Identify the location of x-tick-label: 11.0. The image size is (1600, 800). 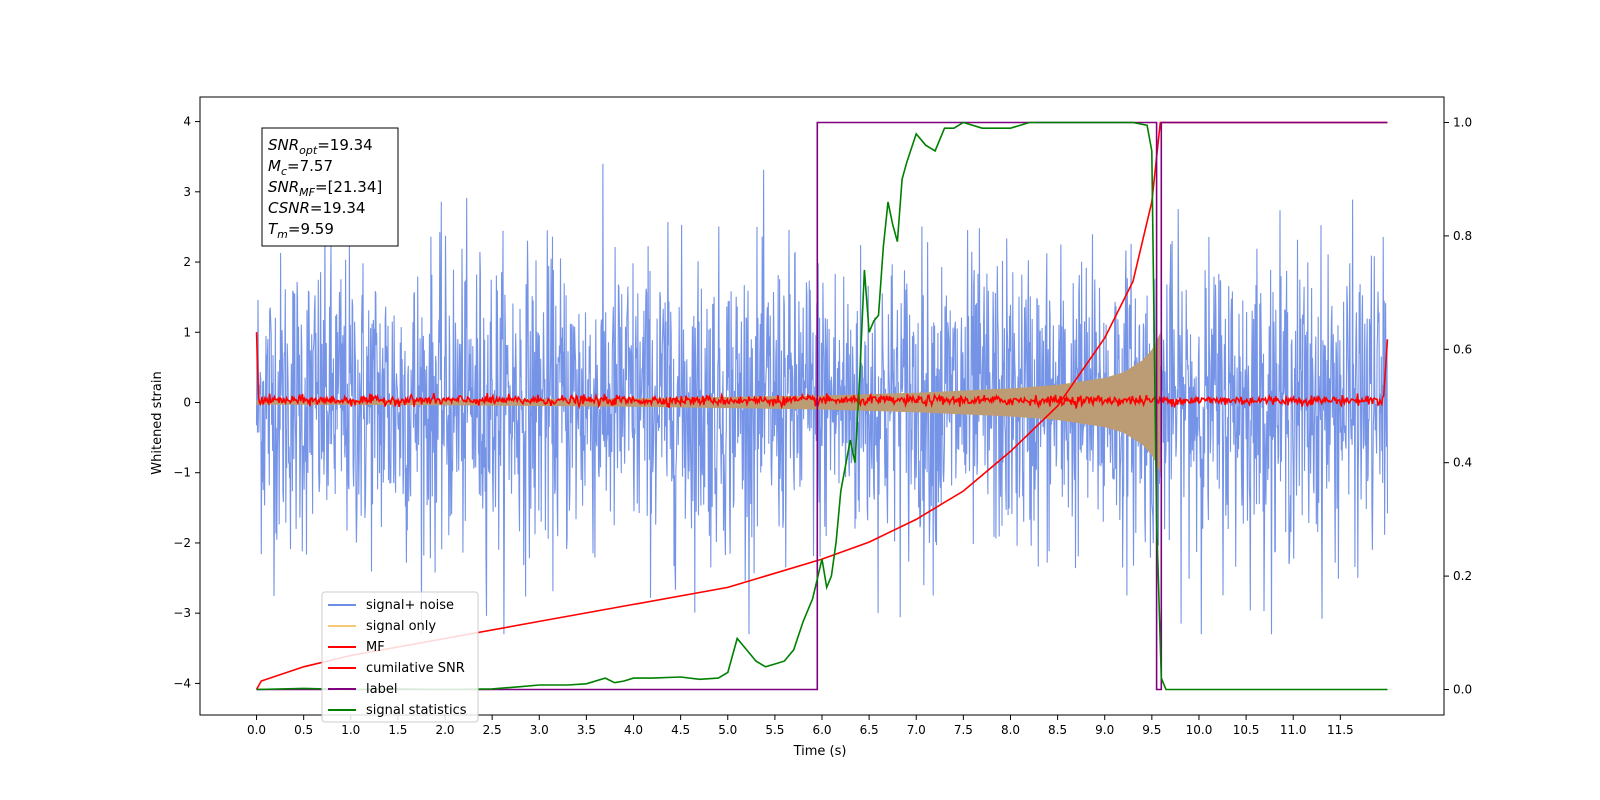
(1293, 730).